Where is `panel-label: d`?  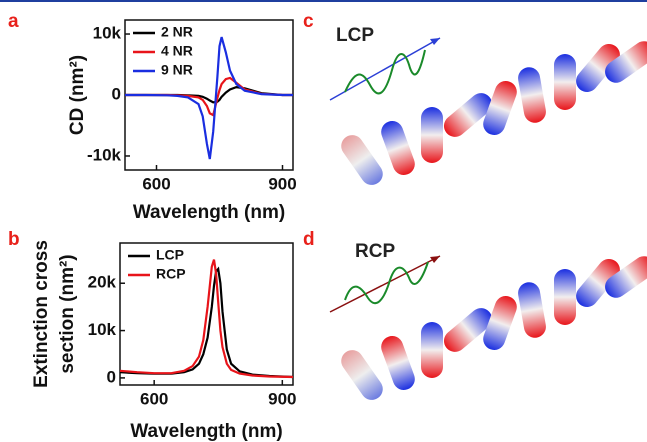
panel-label: d is located at coordinates (309, 239).